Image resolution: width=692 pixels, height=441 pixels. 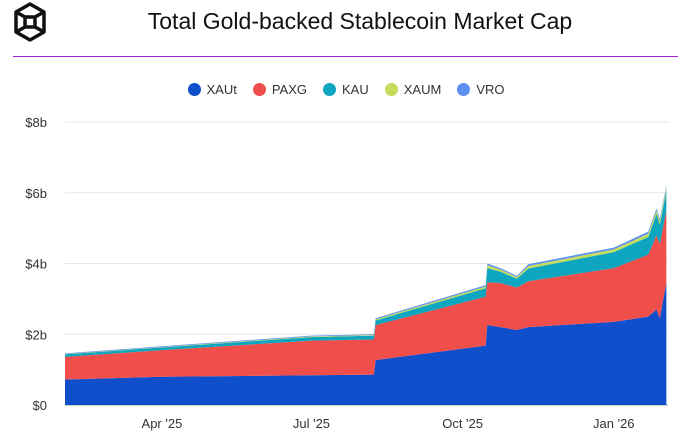 I want to click on legend: XAUt PAXG KAU XAUM VRO, so click(x=346, y=89).